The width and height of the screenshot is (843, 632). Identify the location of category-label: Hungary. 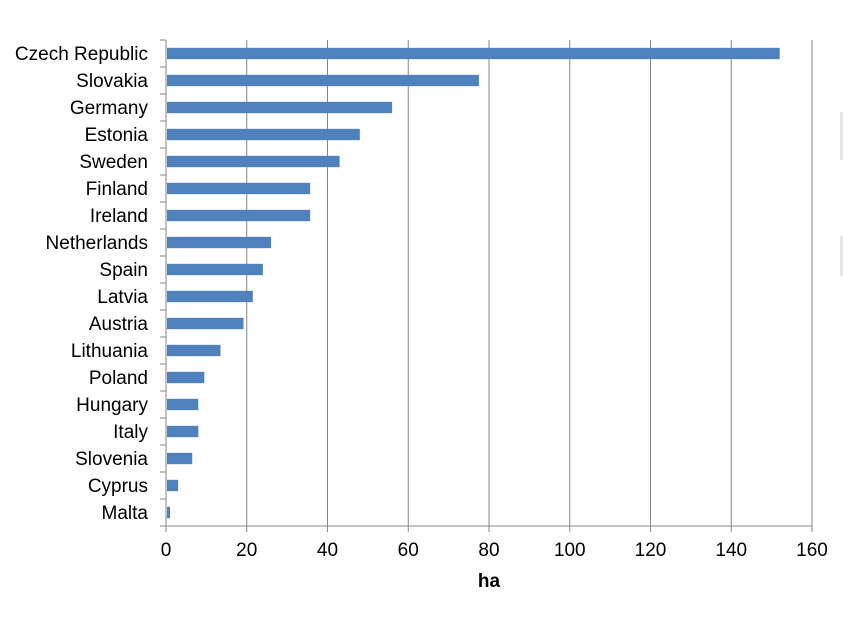
(112, 405).